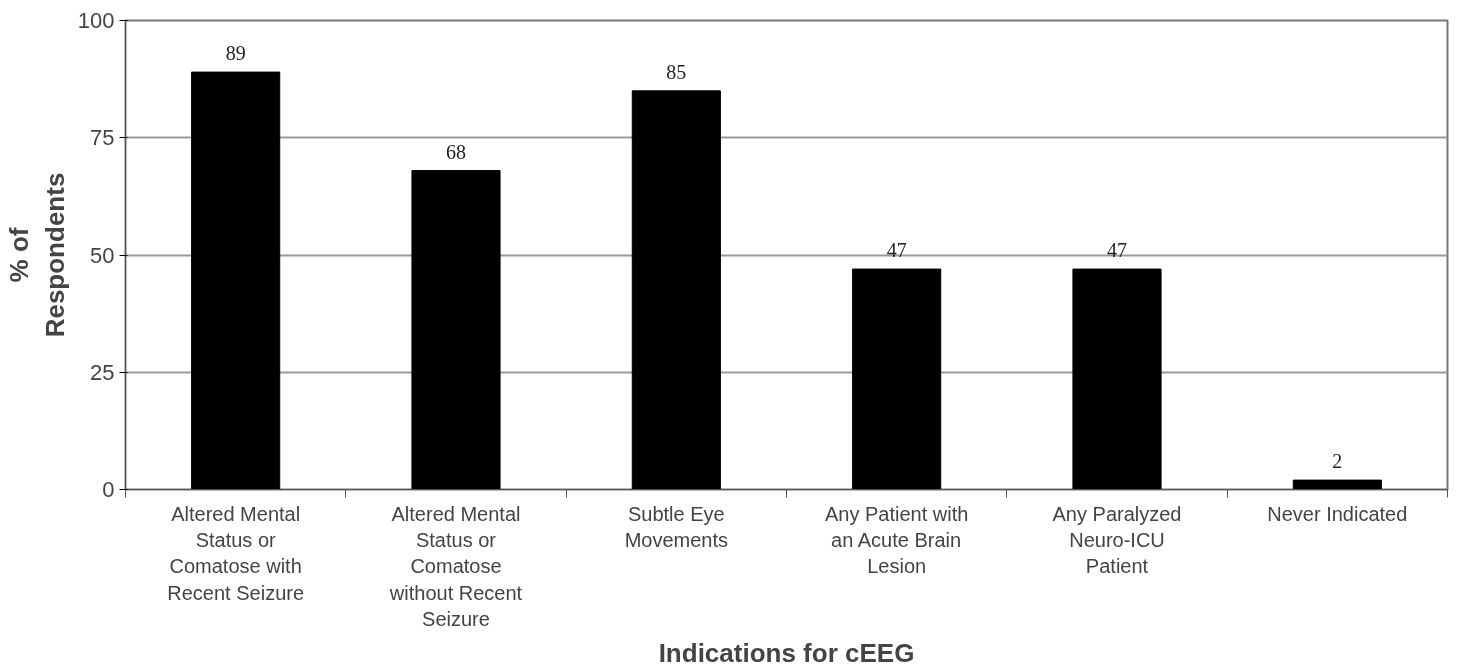 The height and width of the screenshot is (671, 1457). I want to click on x-tick-label: Altered Mental Status or Comatose without Recent Seizure, so click(455, 566).